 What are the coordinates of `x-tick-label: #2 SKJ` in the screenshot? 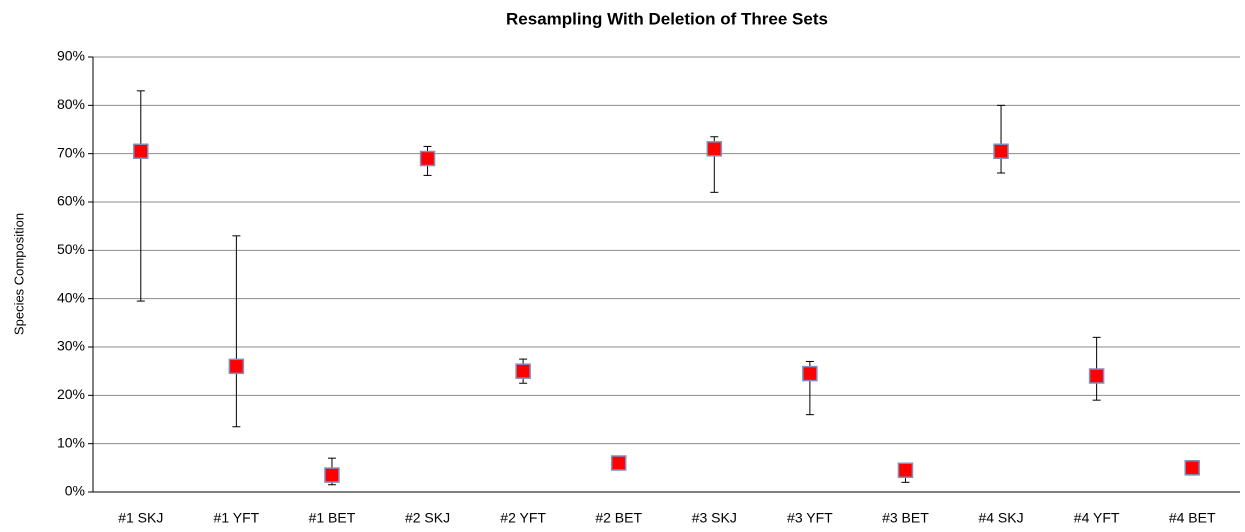 It's located at (427, 518).